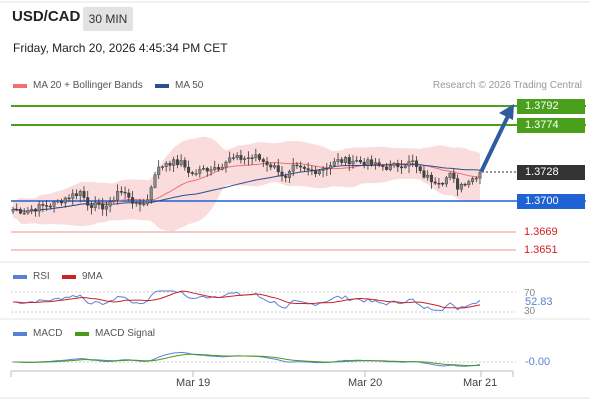 This screenshot has width=590, height=400. What do you see at coordinates (125, 333) in the screenshot?
I see `legend-macd-signal-label: MACD Signal` at bounding box center [125, 333].